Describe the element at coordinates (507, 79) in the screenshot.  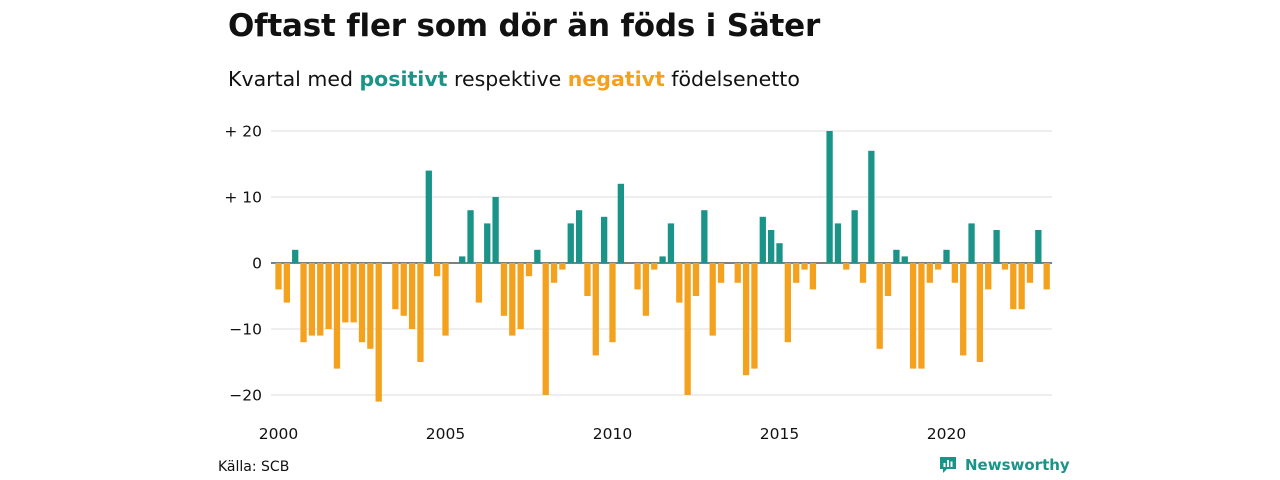
I see `subtitle-middle: respektive` at that location.